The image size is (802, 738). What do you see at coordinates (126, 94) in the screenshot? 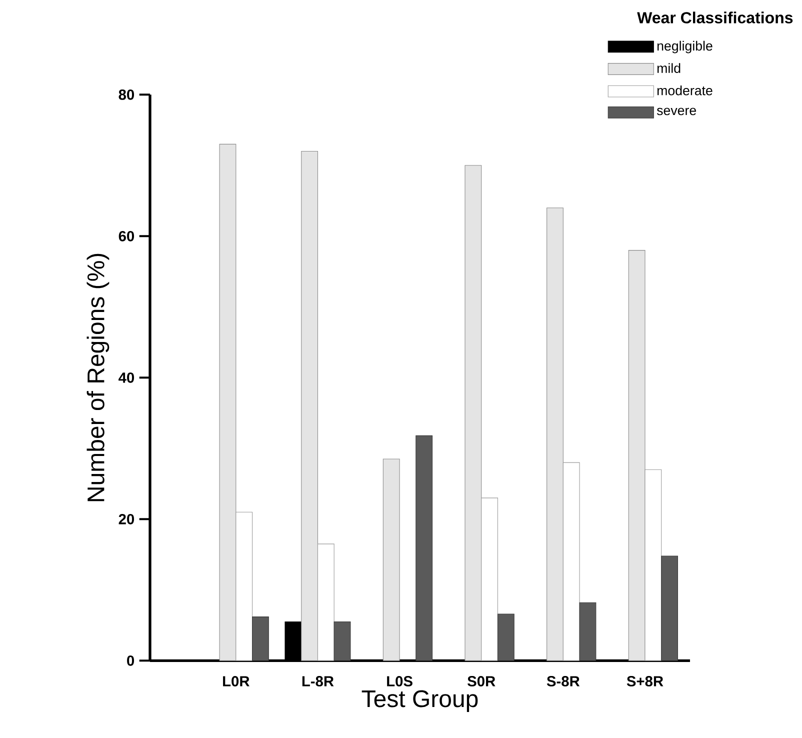
I see `y-tick-label: 80` at bounding box center [126, 94].